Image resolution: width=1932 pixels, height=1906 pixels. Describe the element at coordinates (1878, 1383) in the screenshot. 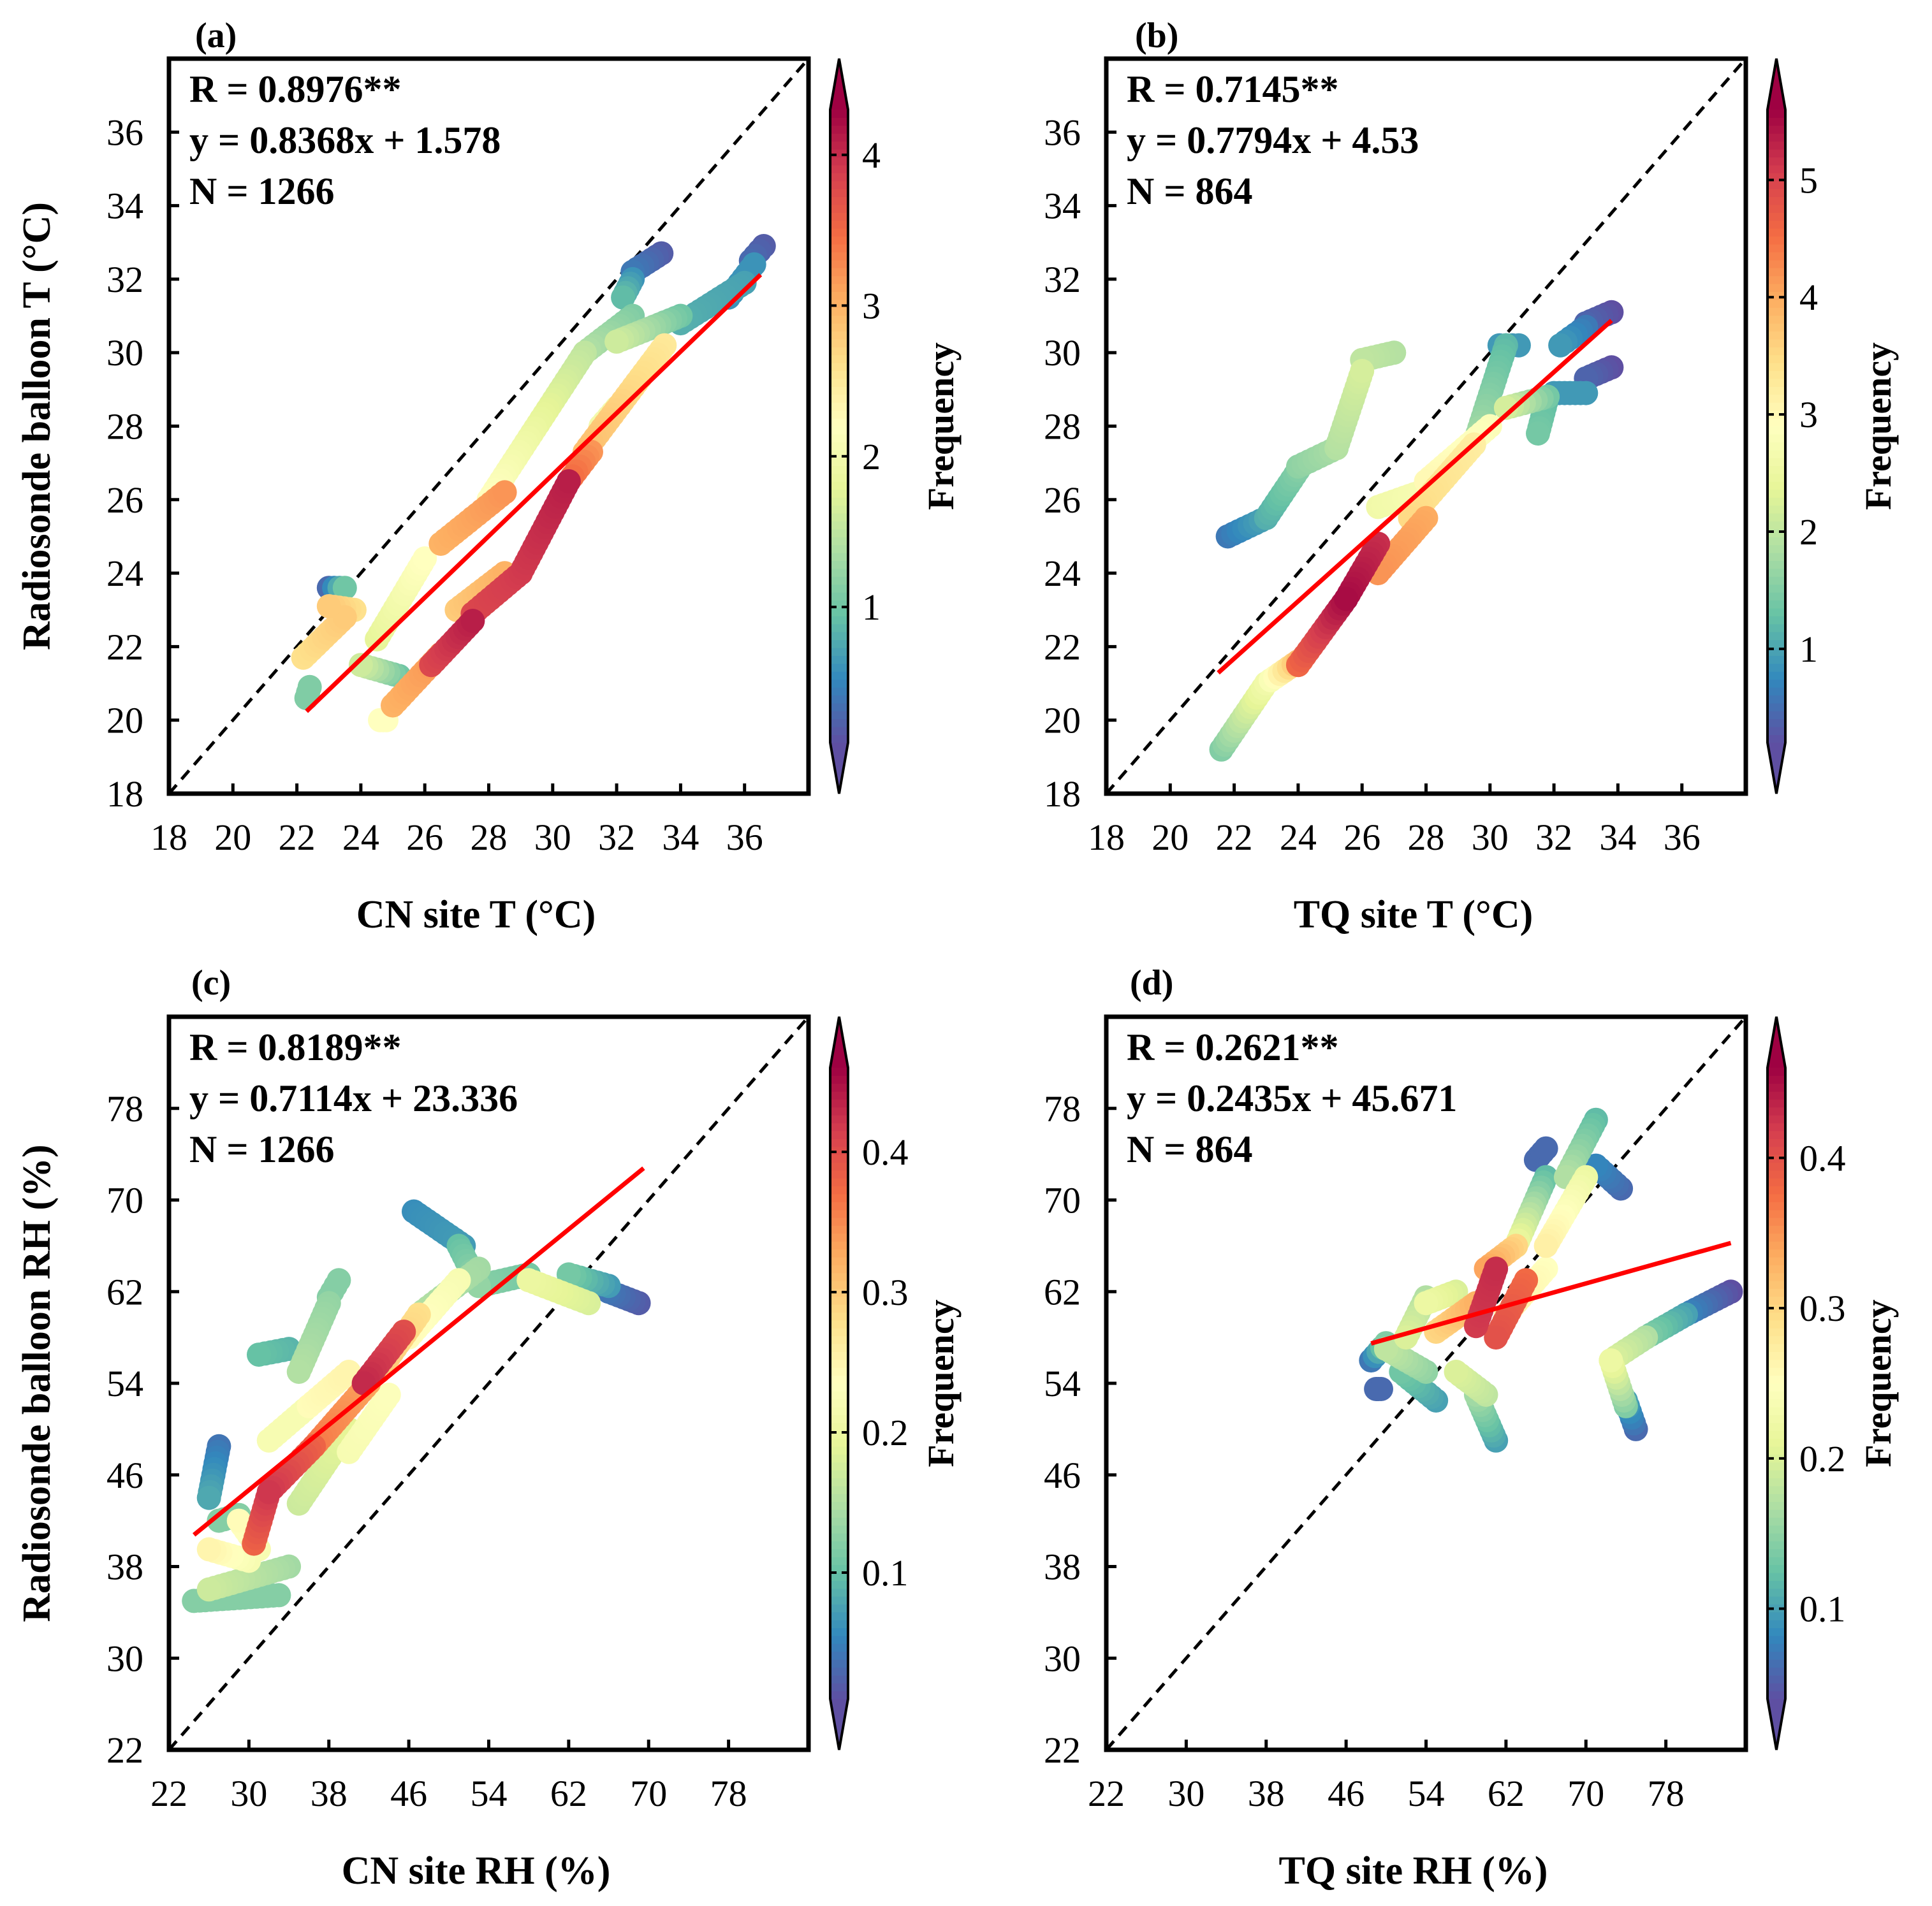

I see `colorbar-label: Frequency` at that location.